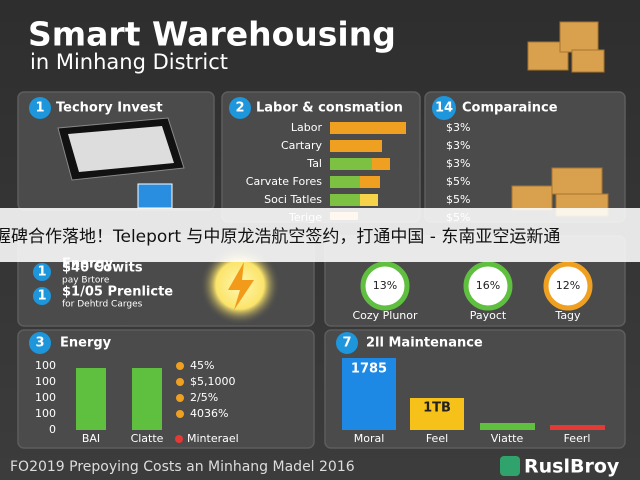  What do you see at coordinates (129, 62) in the screenshot?
I see `subtitle: in Minhang District` at bounding box center [129, 62].